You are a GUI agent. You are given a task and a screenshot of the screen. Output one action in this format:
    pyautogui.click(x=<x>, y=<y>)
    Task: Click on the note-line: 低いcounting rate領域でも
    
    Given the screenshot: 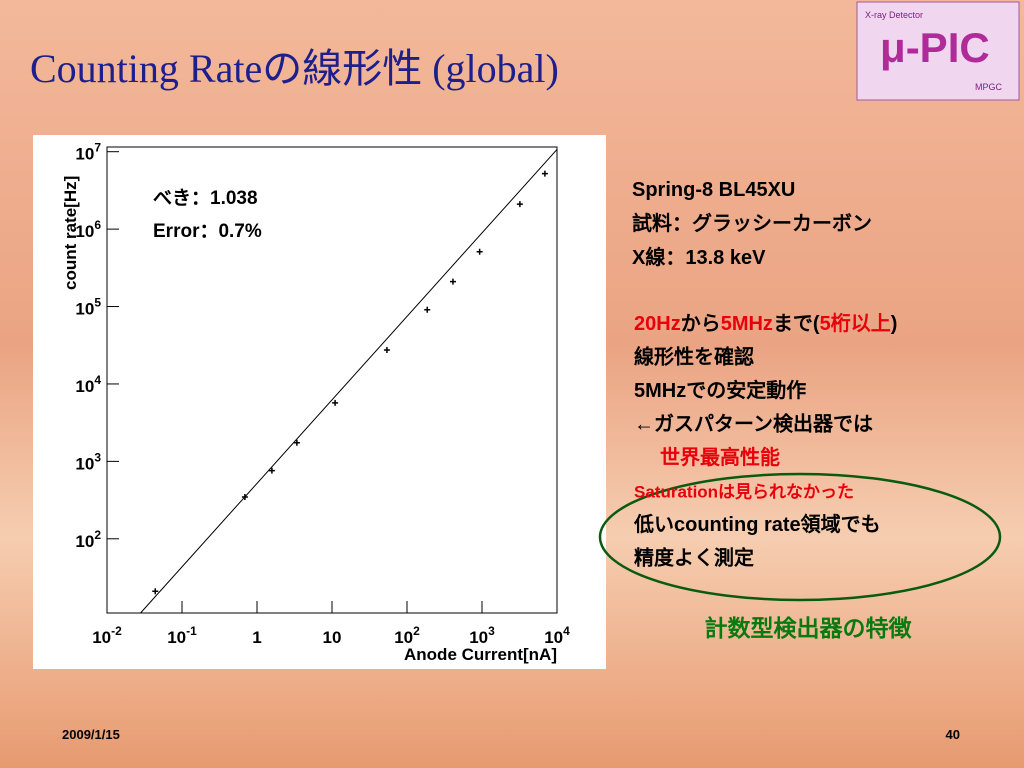 What is the action you would take?
    pyautogui.click(x=757, y=524)
    